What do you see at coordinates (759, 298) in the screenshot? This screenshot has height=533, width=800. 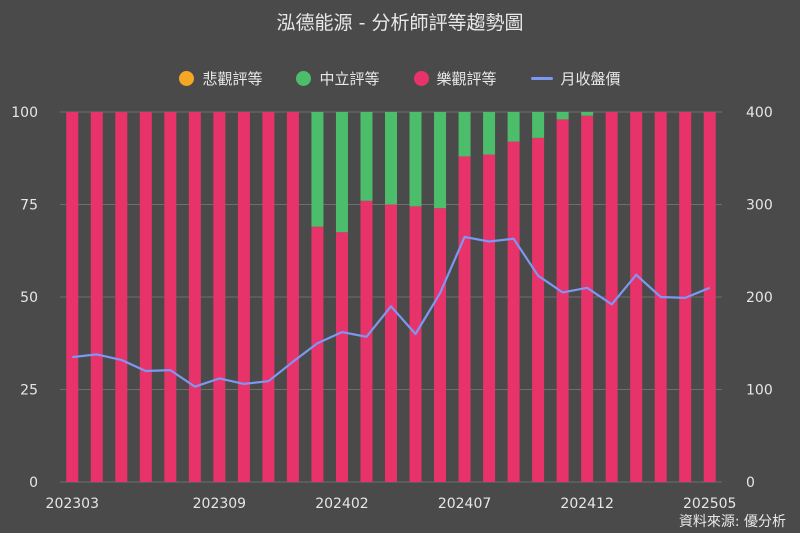 I see `y-right-tick-label: 200` at bounding box center [759, 298].